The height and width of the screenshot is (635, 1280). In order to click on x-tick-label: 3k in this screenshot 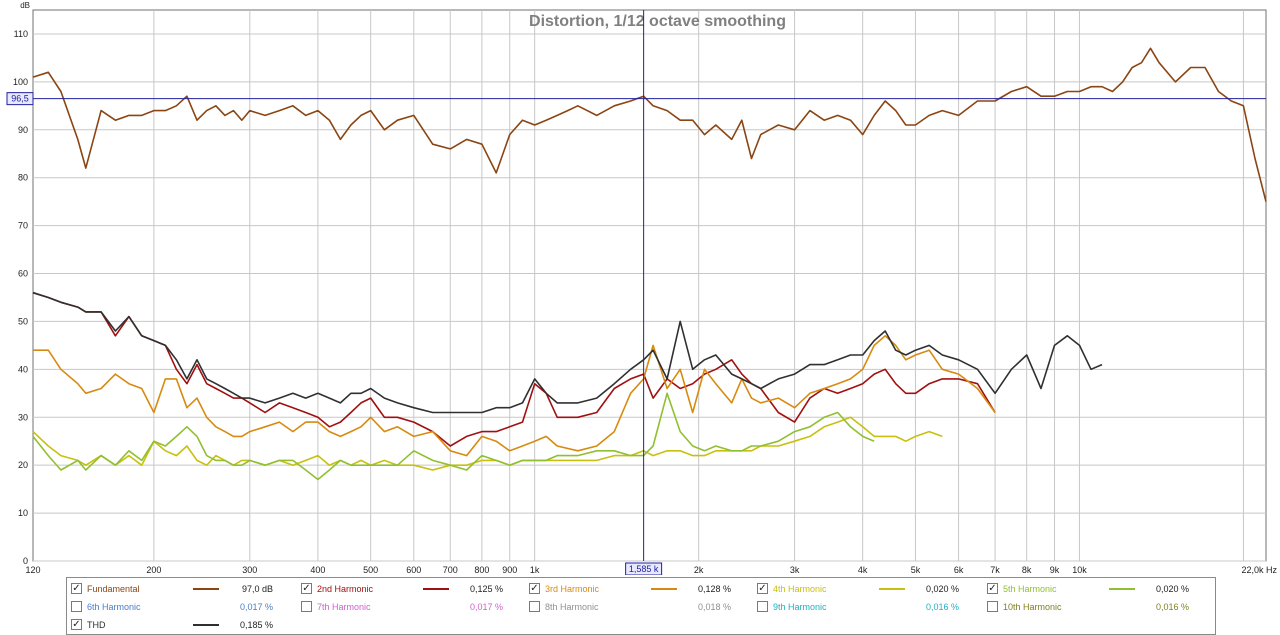, I will do `click(795, 570)`.